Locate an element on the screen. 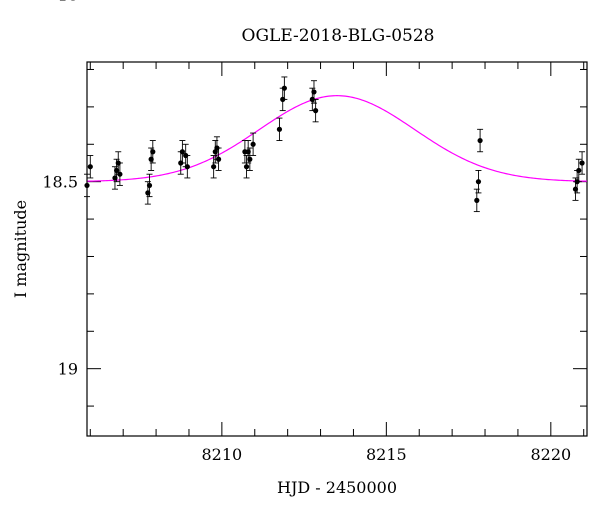 This screenshot has height=512, width=600. y-tick-label: 18.5 is located at coordinates (60, 182).